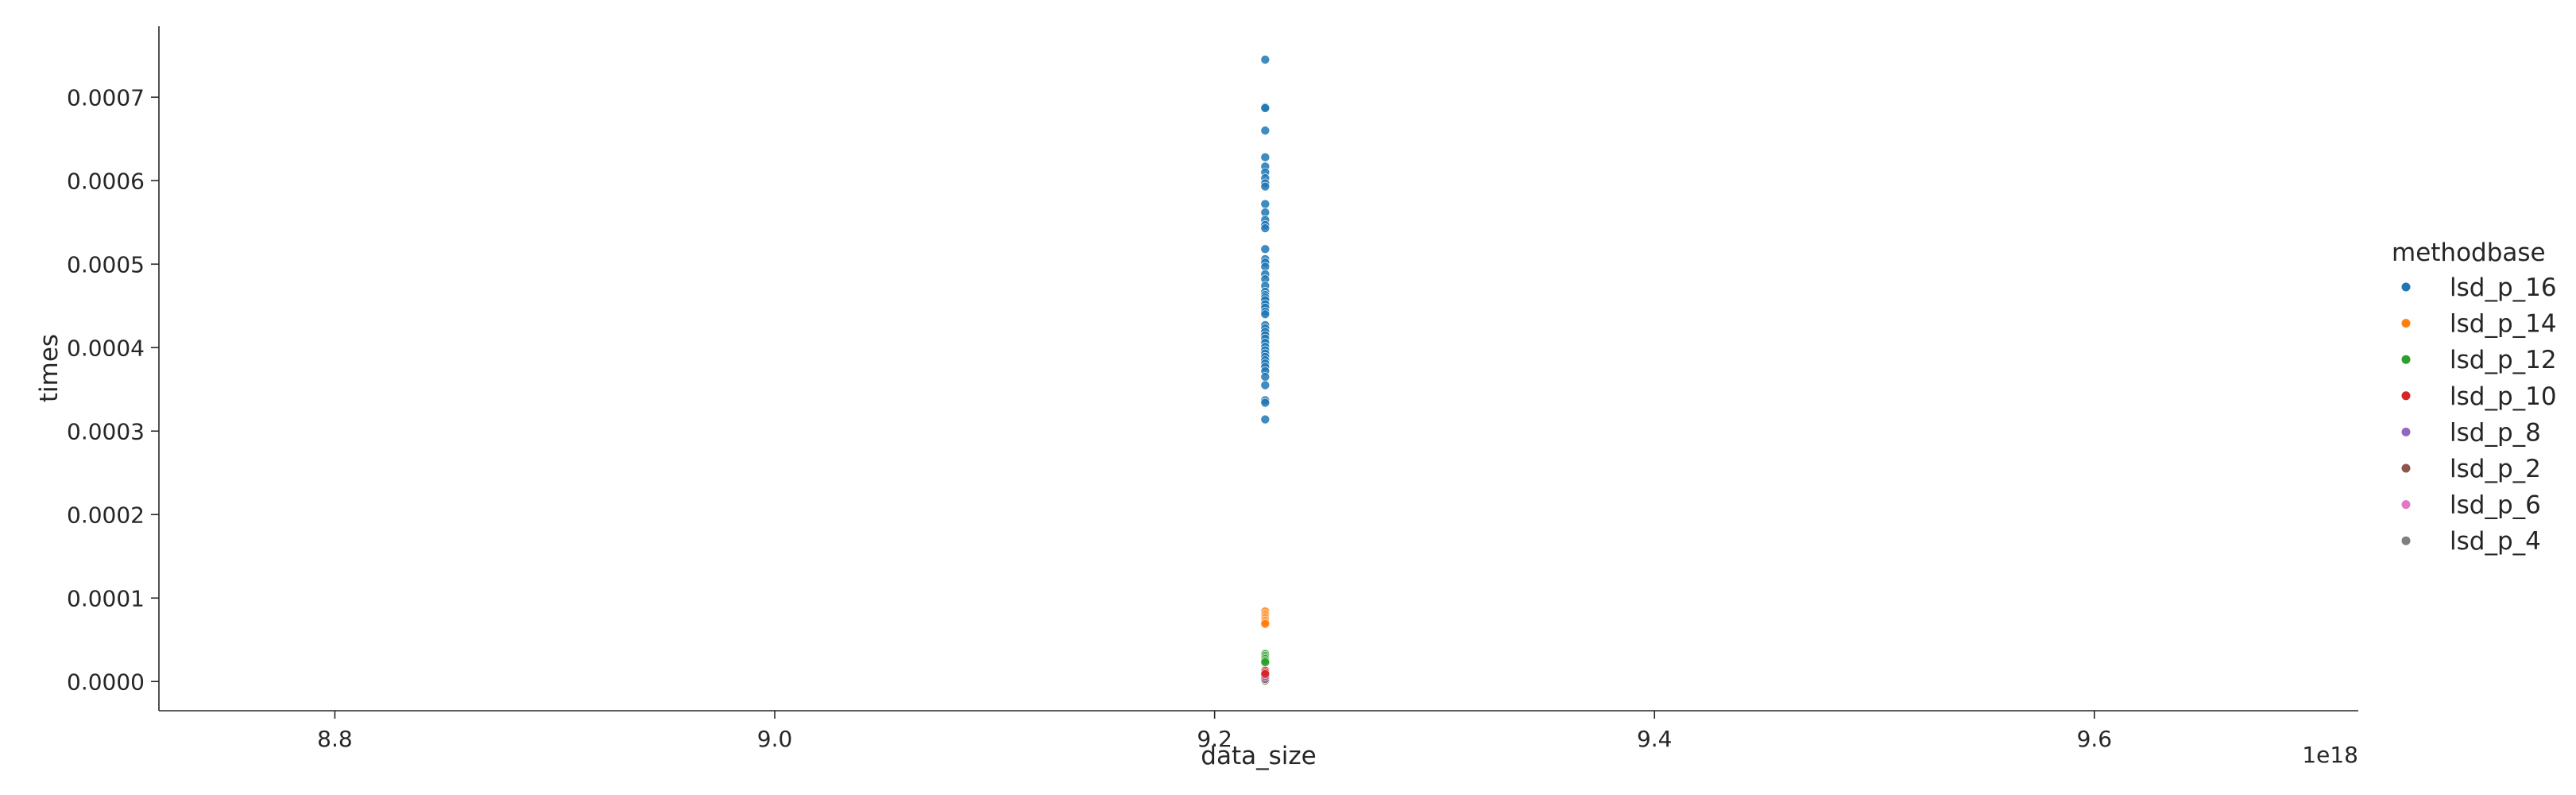  I want to click on y-tick-label: 0.0000, so click(106, 682).